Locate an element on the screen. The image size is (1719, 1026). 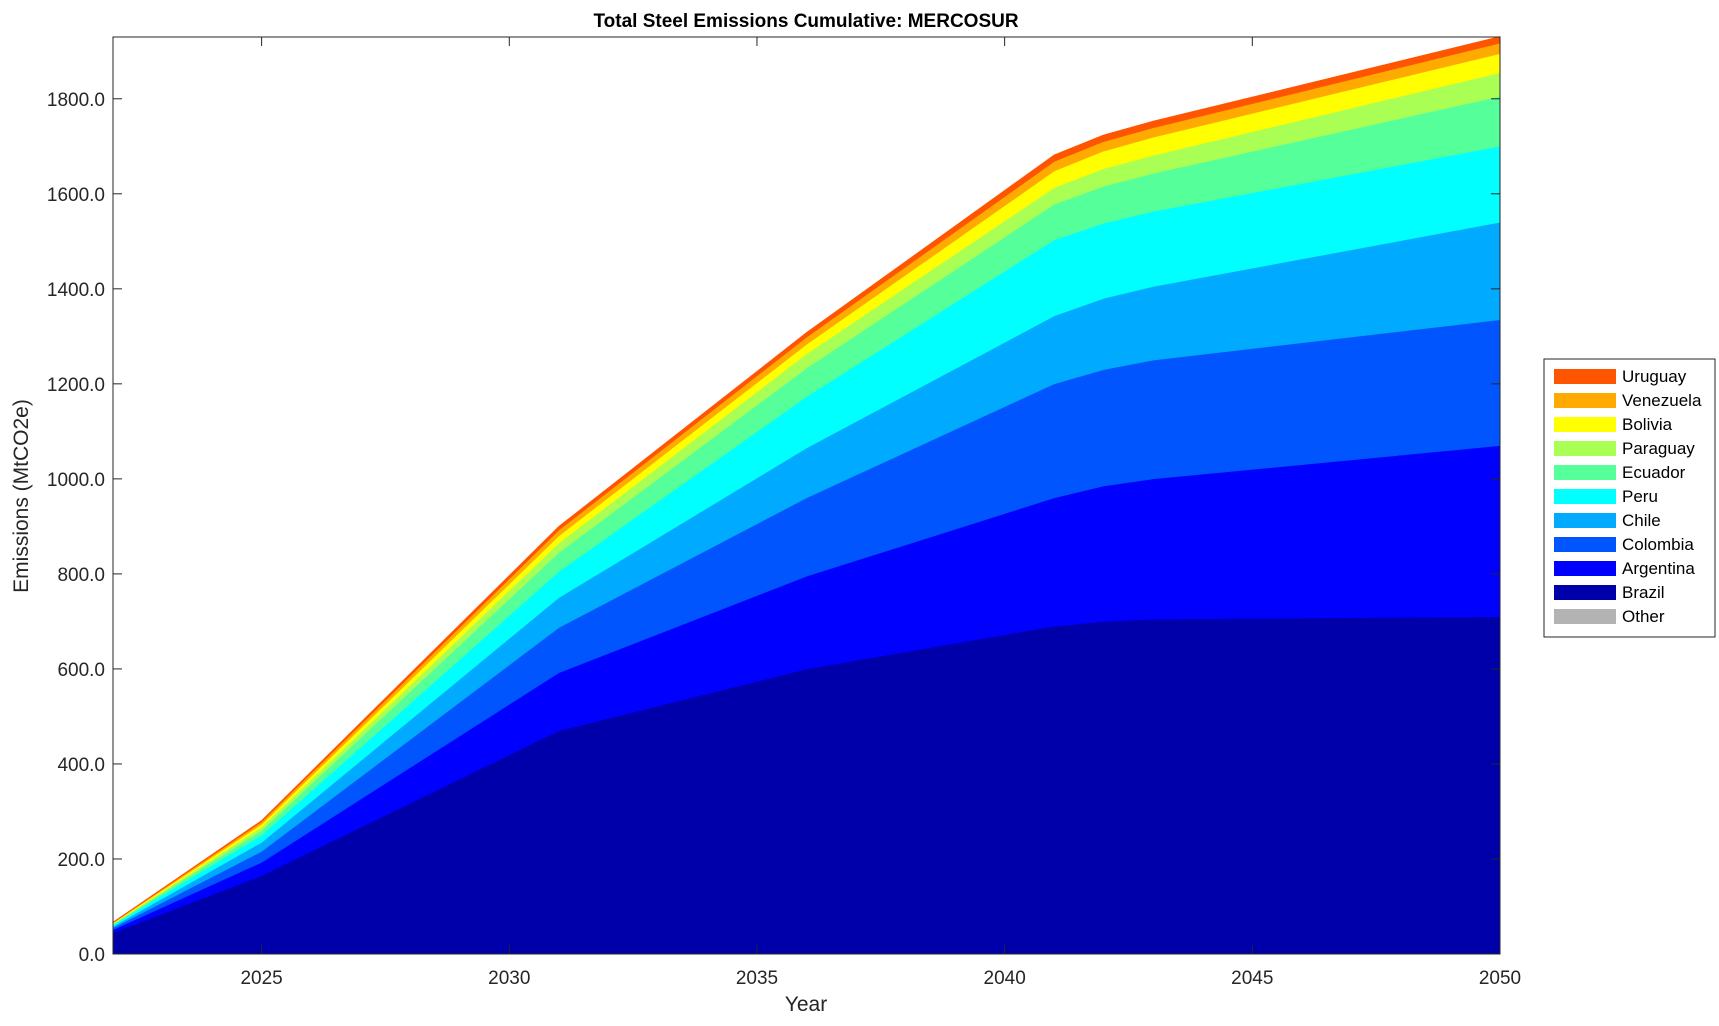
x-tick-label: 2030 is located at coordinates (509, 978).